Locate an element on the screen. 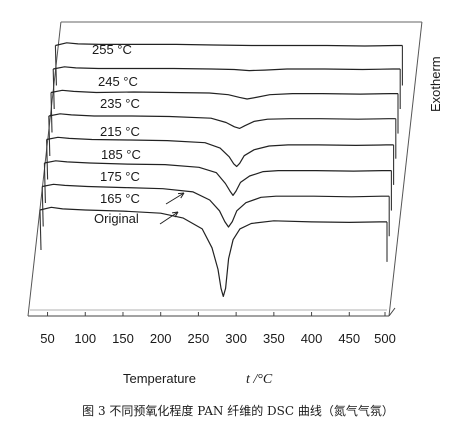 The height and width of the screenshot is (436, 476). curve-left-drop-235-c is located at coordinates (51, 112).